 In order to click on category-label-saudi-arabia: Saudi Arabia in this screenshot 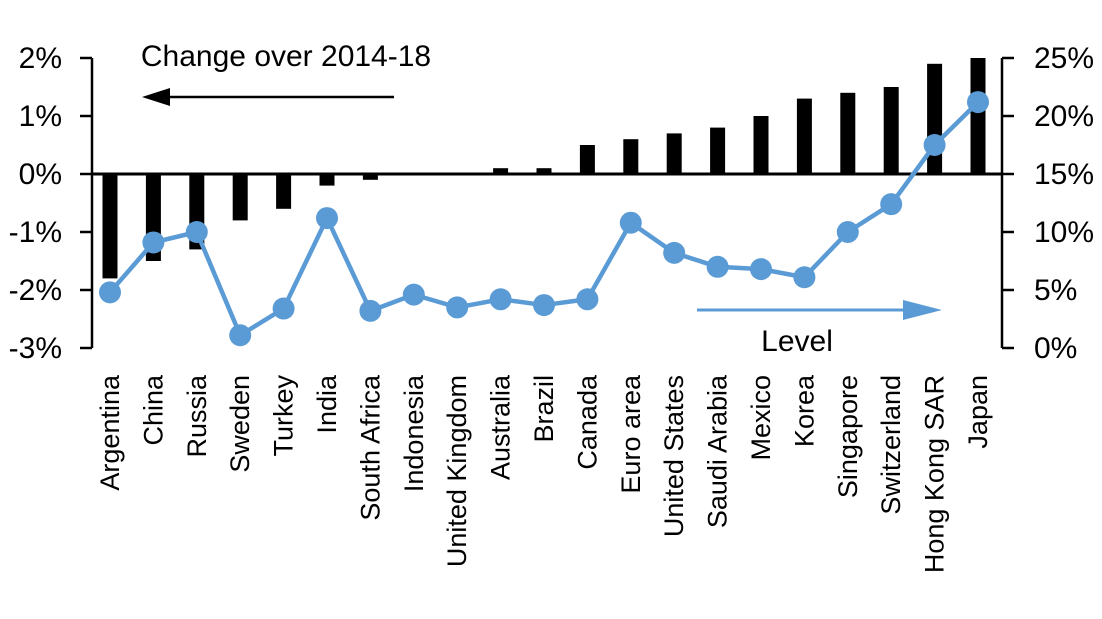, I will do `click(718, 451)`.